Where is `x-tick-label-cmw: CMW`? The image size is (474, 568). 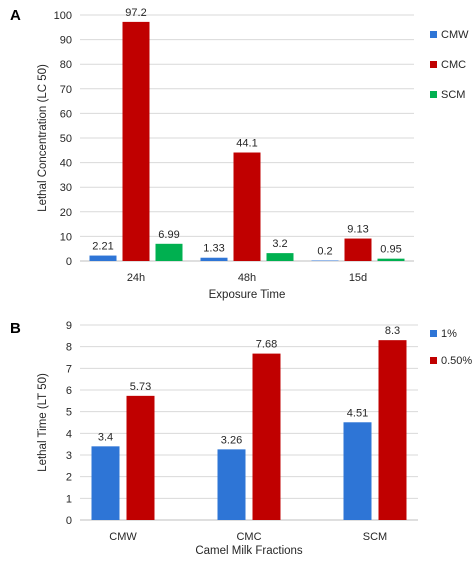 x-tick-label-cmw: CMW is located at coordinates (123, 537).